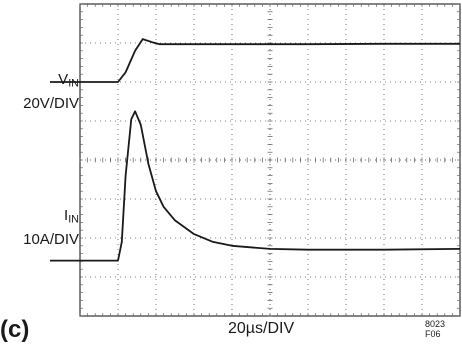 The width and height of the screenshot is (462, 344). What do you see at coordinates (15, 329) in the screenshot?
I see `panel-label: (c)` at bounding box center [15, 329].